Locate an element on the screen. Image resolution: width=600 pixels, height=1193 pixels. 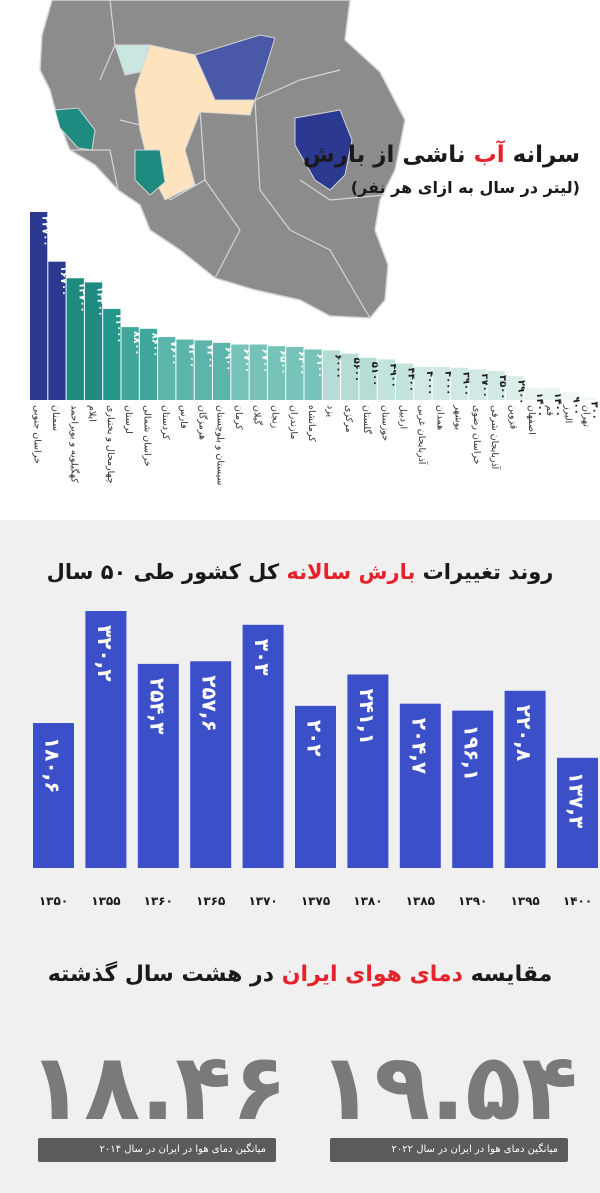
province-value-label: ۲۹۰۰ is located at coordinates (520, 392).